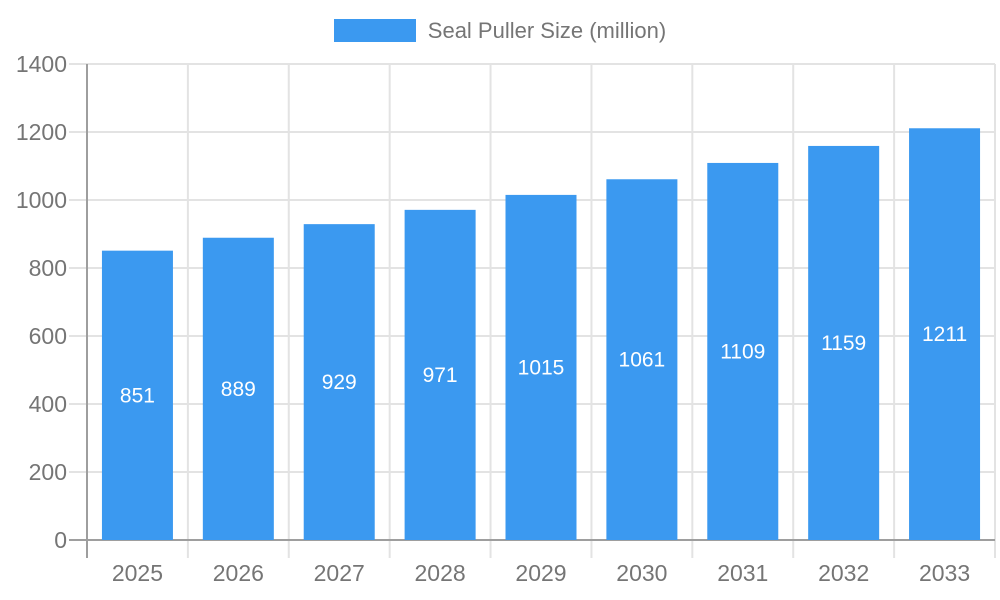  I want to click on bar-value-label: 1015, so click(541, 367).